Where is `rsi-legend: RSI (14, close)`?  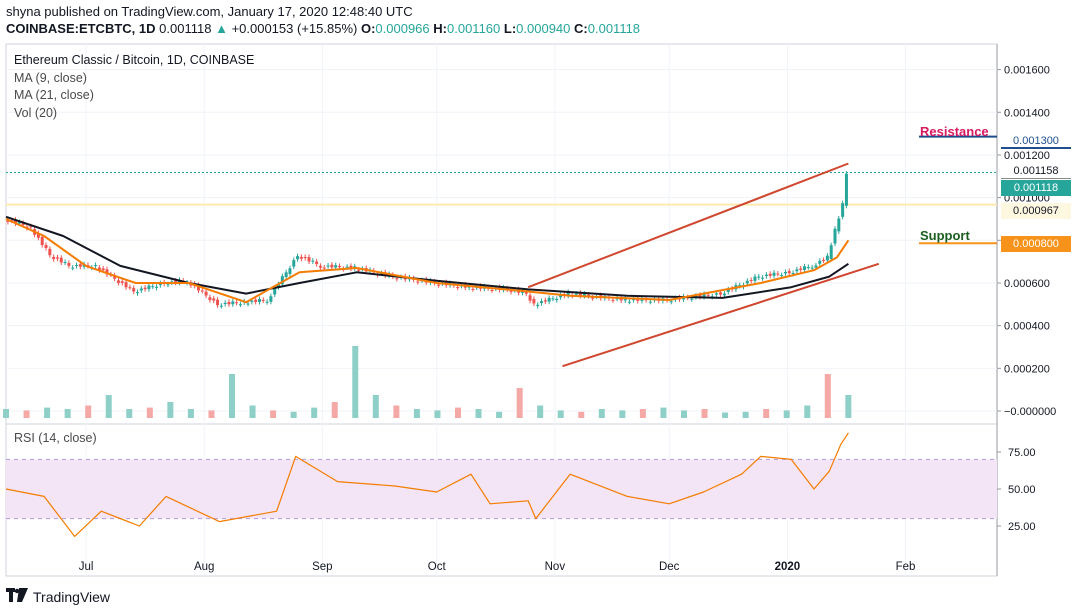 rsi-legend: RSI (14, close) is located at coordinates (55, 438).